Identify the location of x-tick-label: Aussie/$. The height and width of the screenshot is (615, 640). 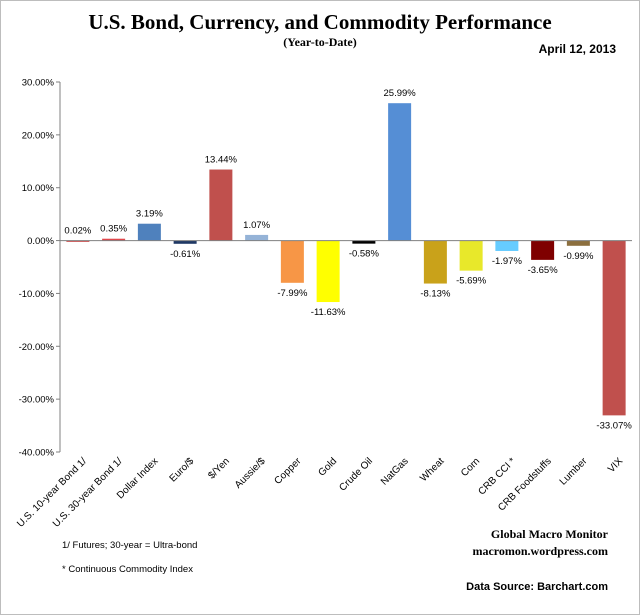
(250, 473).